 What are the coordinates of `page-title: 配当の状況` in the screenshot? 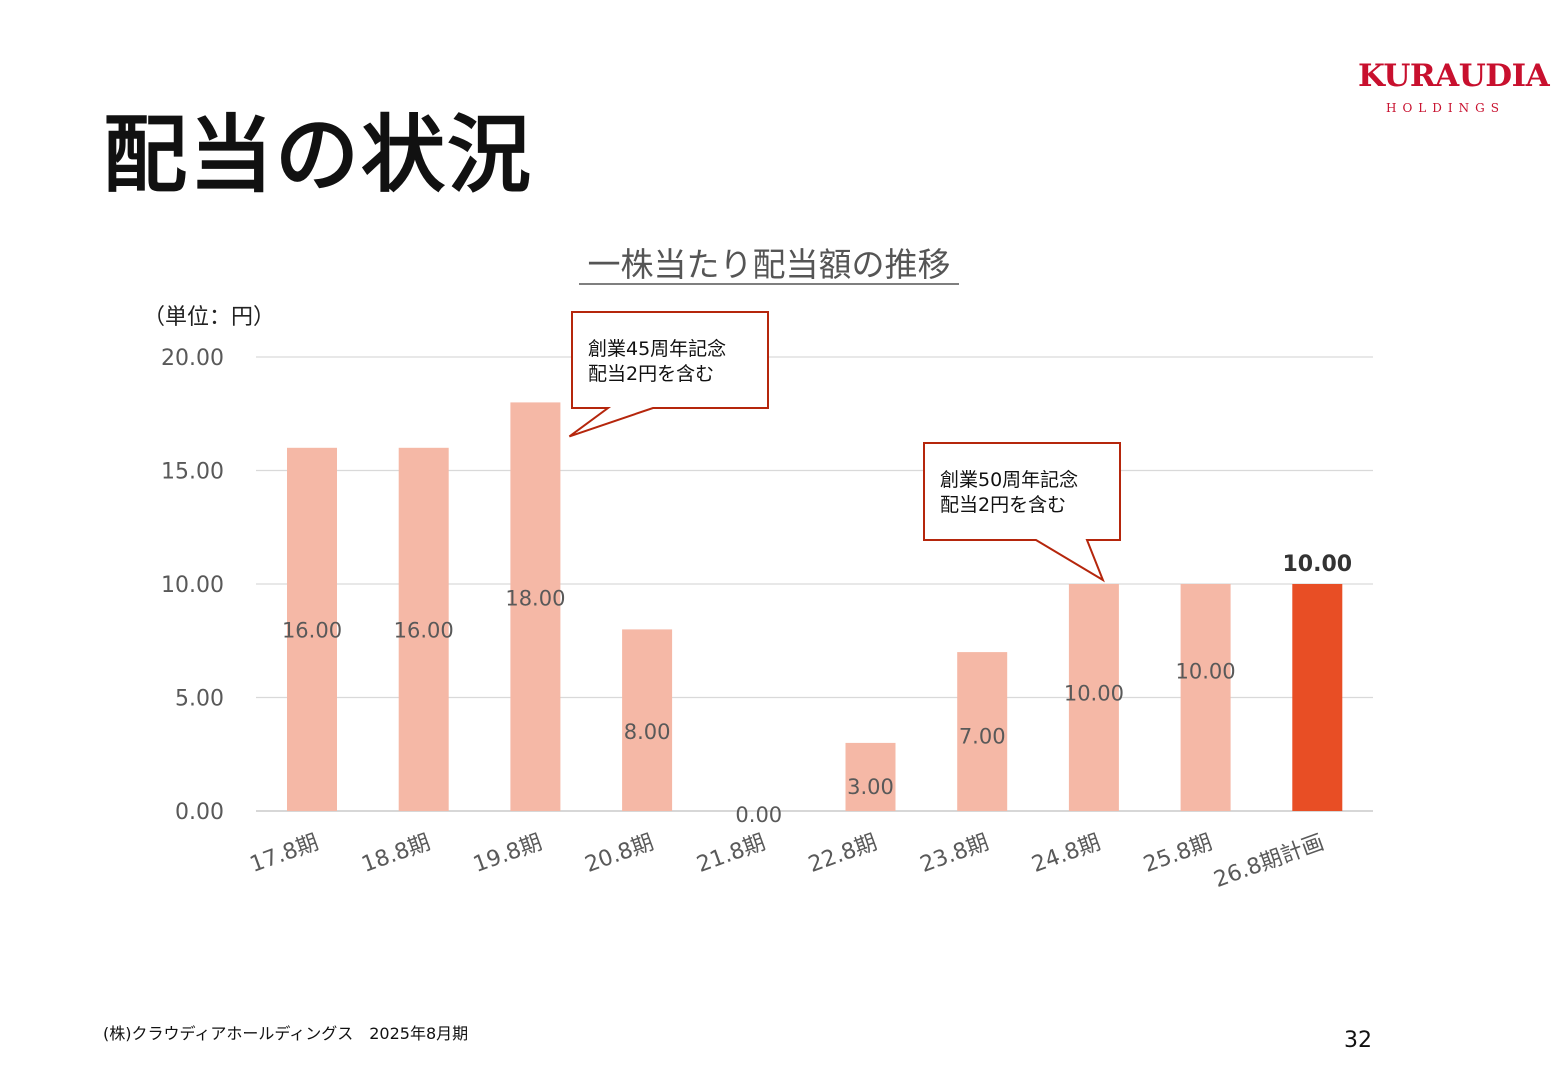 It's located at (318, 155).